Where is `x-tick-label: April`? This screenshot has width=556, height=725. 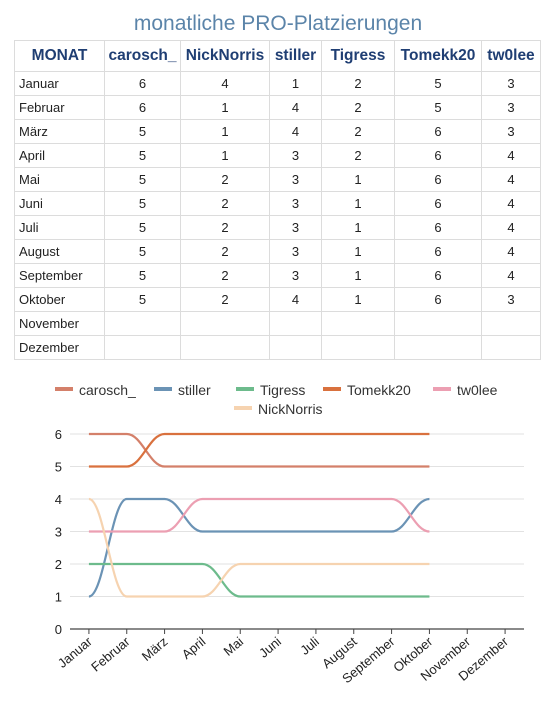
x-tick-label: April is located at coordinates (194, 648).